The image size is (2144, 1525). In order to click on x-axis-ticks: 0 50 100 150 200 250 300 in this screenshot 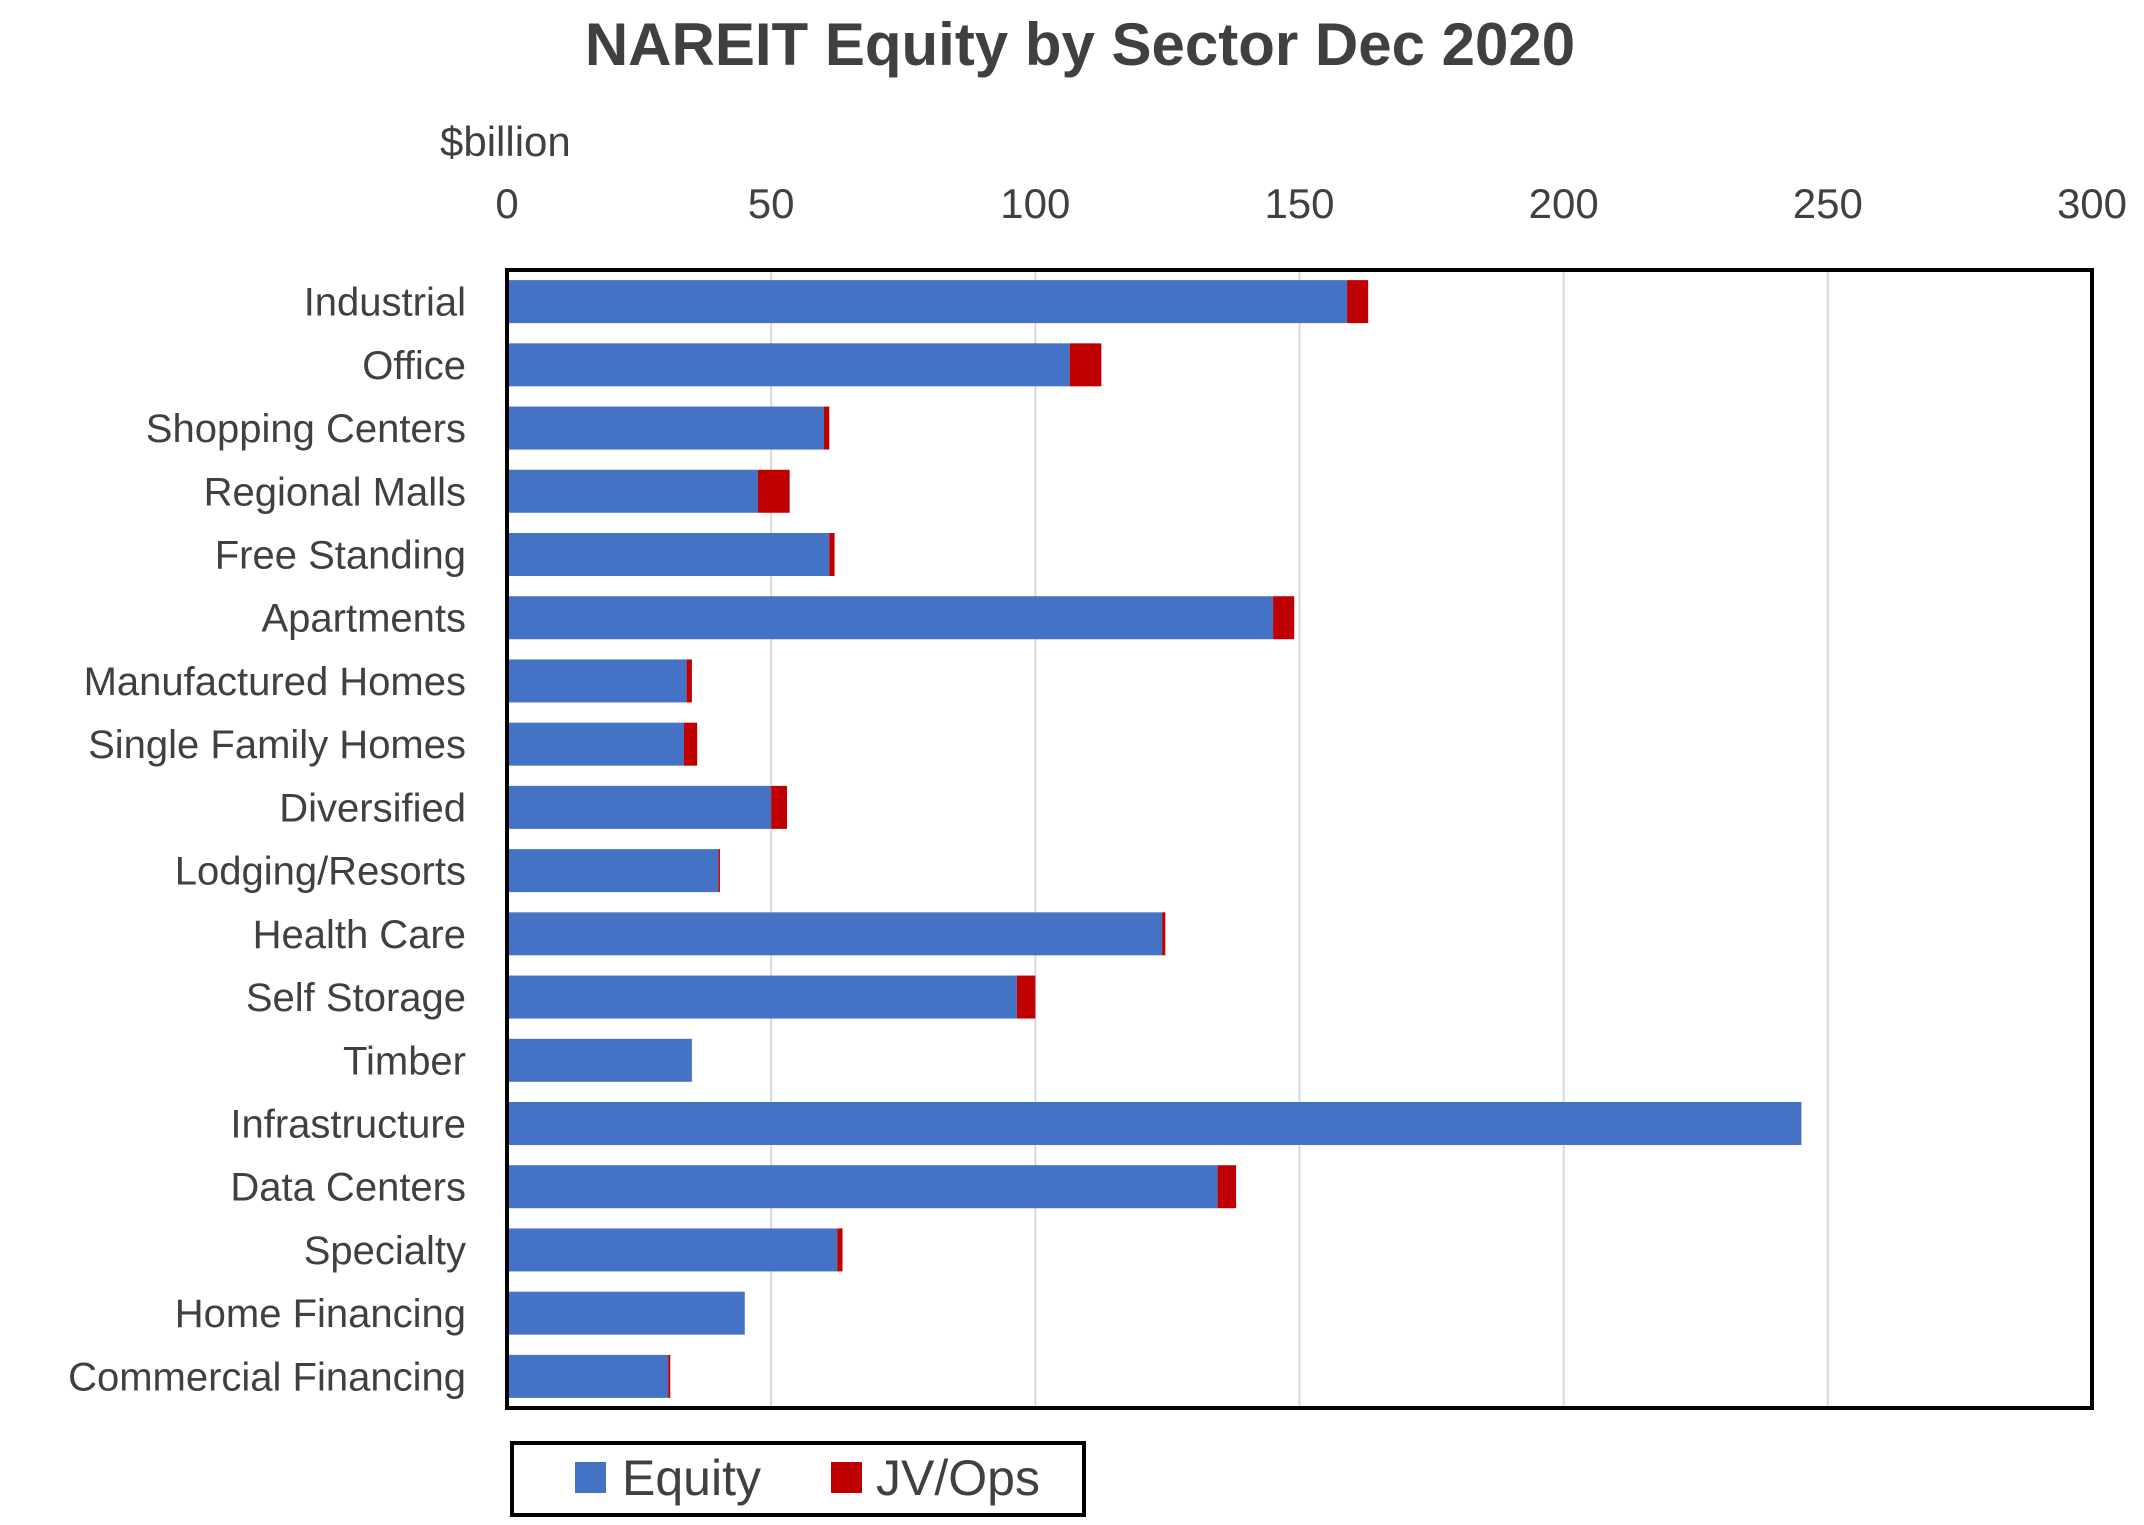, I will do `click(1311, 203)`.